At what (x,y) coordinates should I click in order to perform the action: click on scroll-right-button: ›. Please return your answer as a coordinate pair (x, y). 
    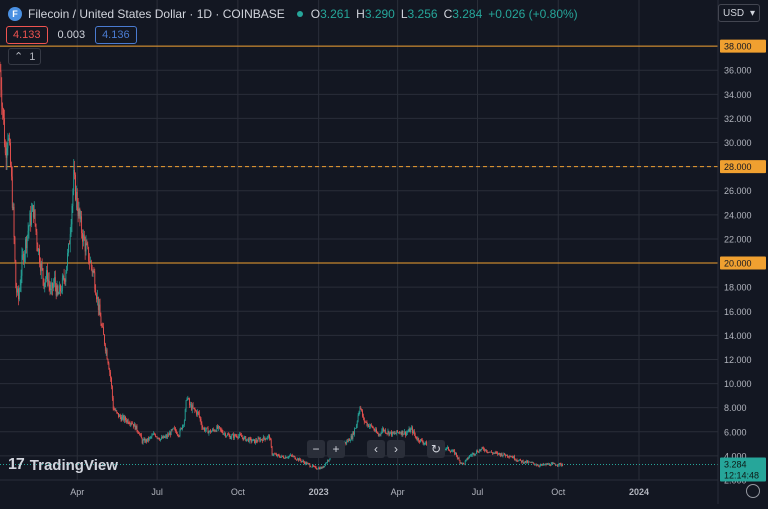
    Looking at the image, I should click on (396, 449).